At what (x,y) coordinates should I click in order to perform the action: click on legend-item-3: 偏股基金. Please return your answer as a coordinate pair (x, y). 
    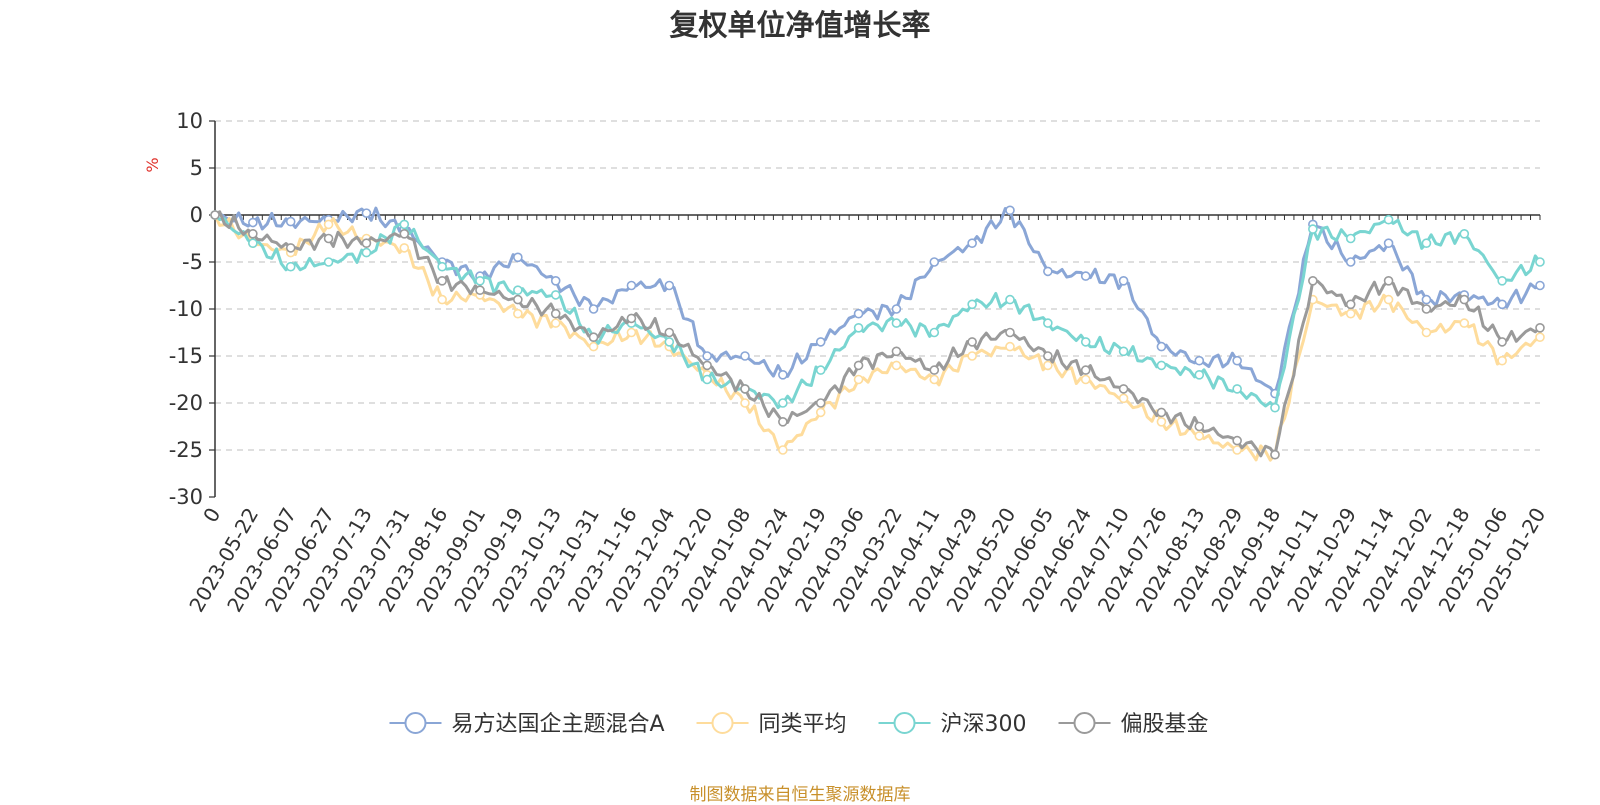
    Looking at the image, I should click on (1133, 724).